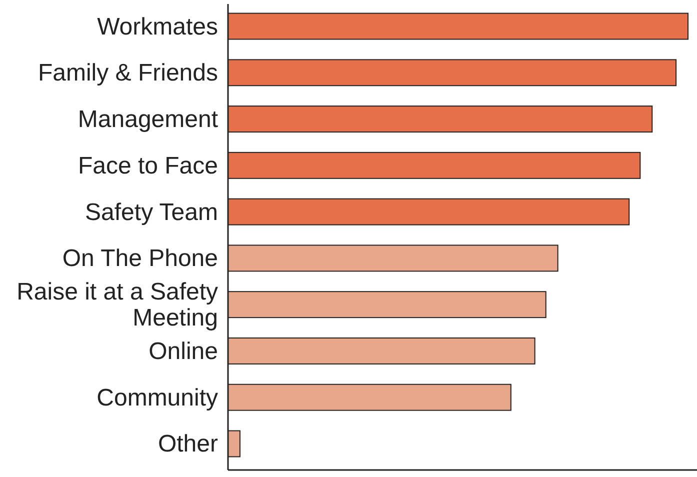  I want to click on y-tick-label: Safety Team, so click(151, 212).